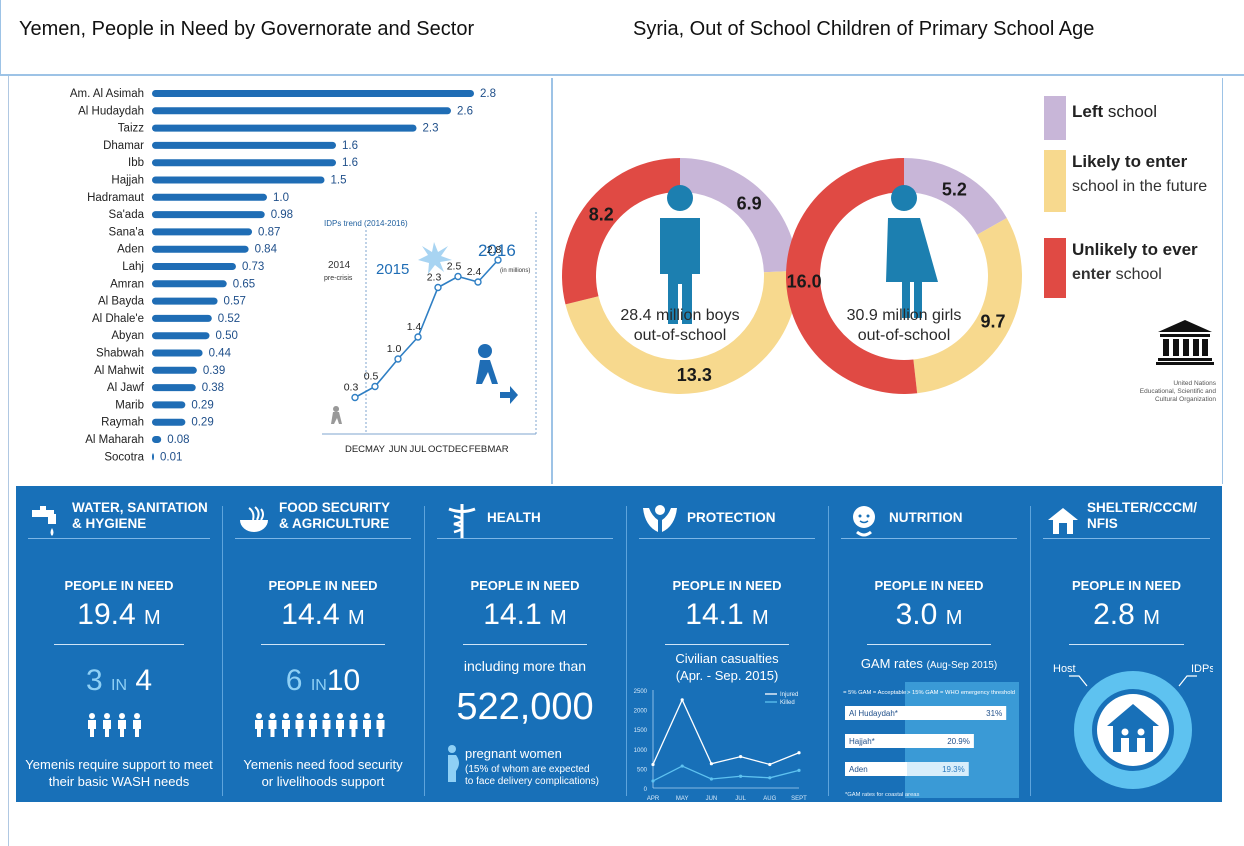 The image size is (1244, 846). I want to click on bar-category-label: Al Dhale'e, so click(118, 319).